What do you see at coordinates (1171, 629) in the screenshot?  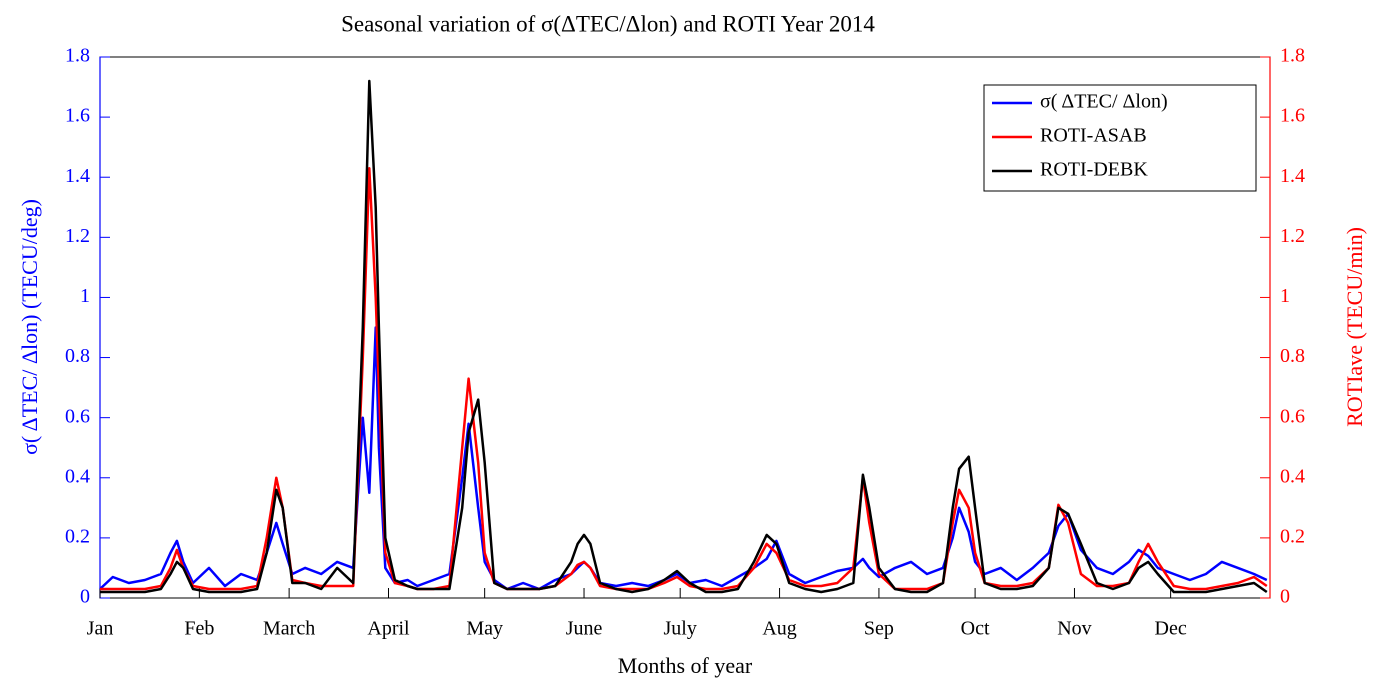 I see `x-tick-label: Dec` at bounding box center [1171, 629].